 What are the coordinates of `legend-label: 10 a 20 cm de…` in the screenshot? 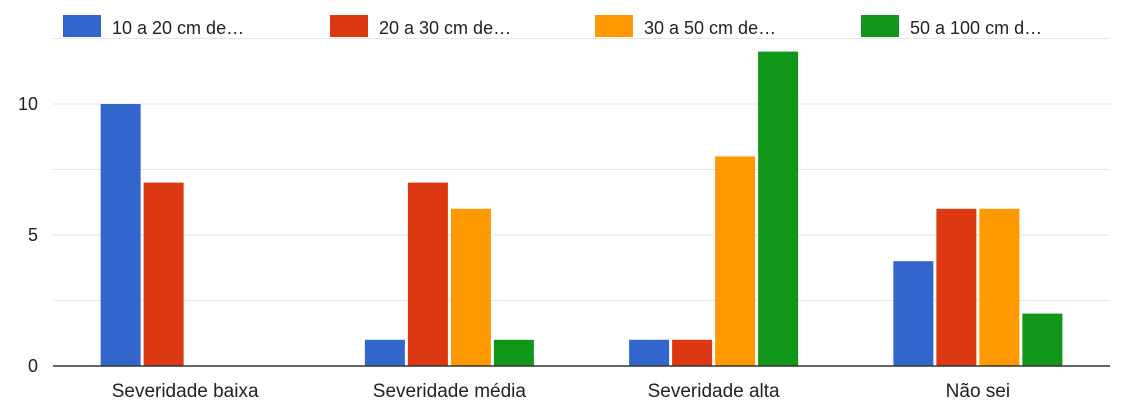 It's located at (178, 28).